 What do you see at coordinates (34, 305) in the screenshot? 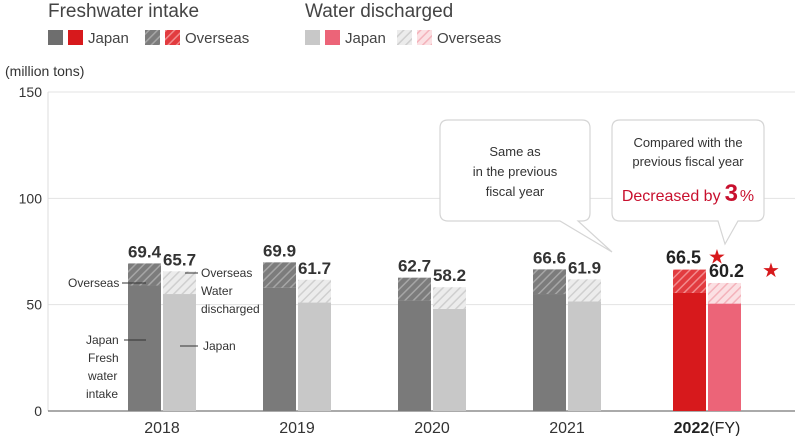
I see `y-tick-50: 50` at bounding box center [34, 305].